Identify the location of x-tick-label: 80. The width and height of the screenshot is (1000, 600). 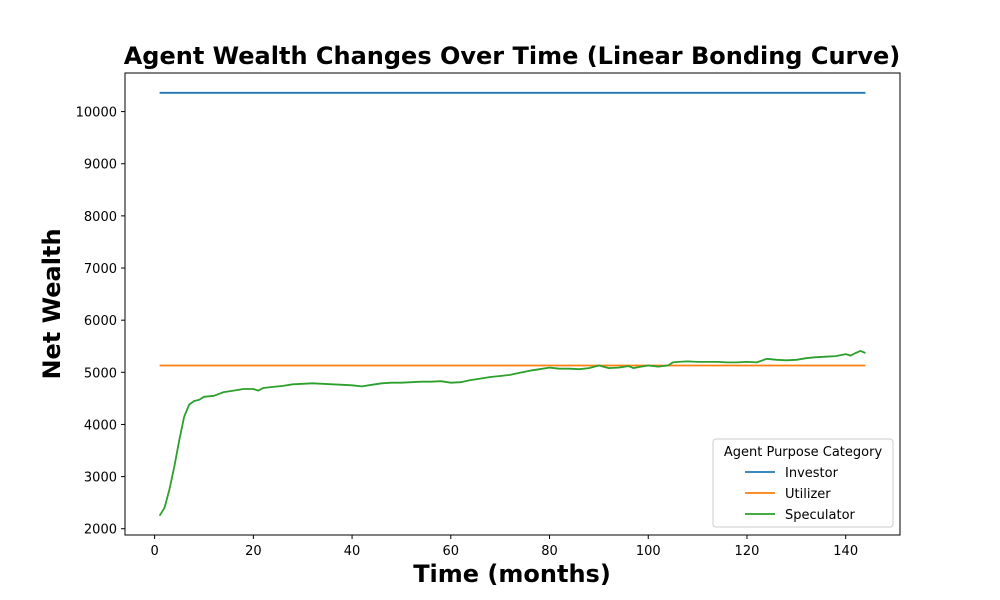
(549, 551).